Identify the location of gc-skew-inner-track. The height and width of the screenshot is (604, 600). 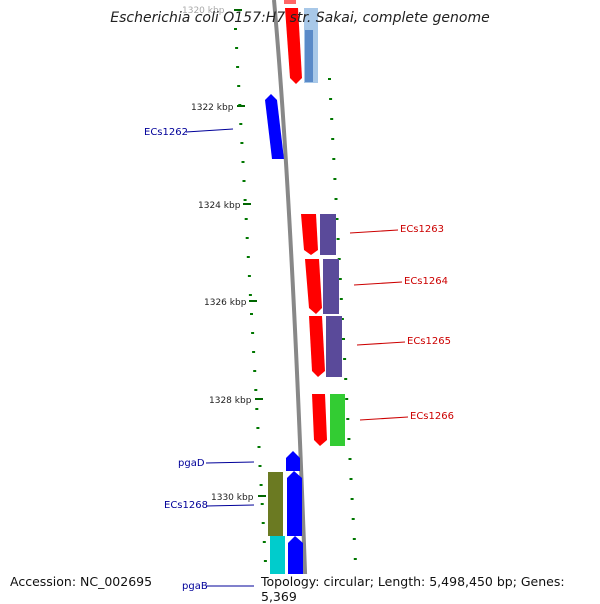
(251, 314).